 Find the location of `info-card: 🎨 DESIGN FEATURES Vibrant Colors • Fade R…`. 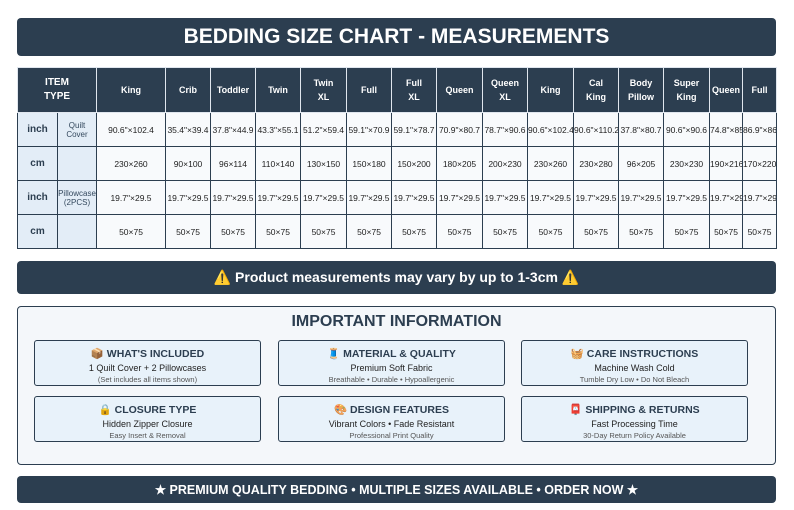

info-card: 🎨 DESIGN FEATURES Vibrant Colors • Fade R… is located at coordinates (391, 419).